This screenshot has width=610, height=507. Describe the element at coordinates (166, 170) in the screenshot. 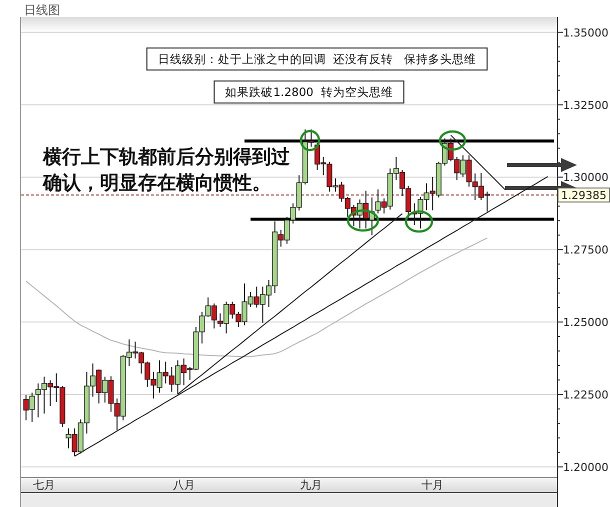

I see `annotation: 横行上下轨都前后分别得到过确认，明显存在横向惯性。` at that location.